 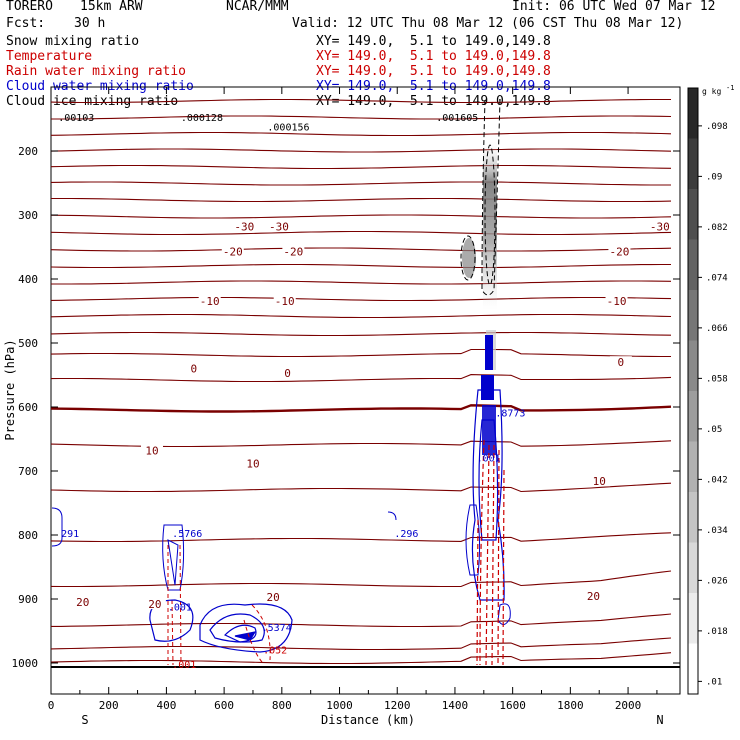 What do you see at coordinates (717, 278) in the screenshot?
I see `colorbar-tick-label: .074` at bounding box center [717, 278].